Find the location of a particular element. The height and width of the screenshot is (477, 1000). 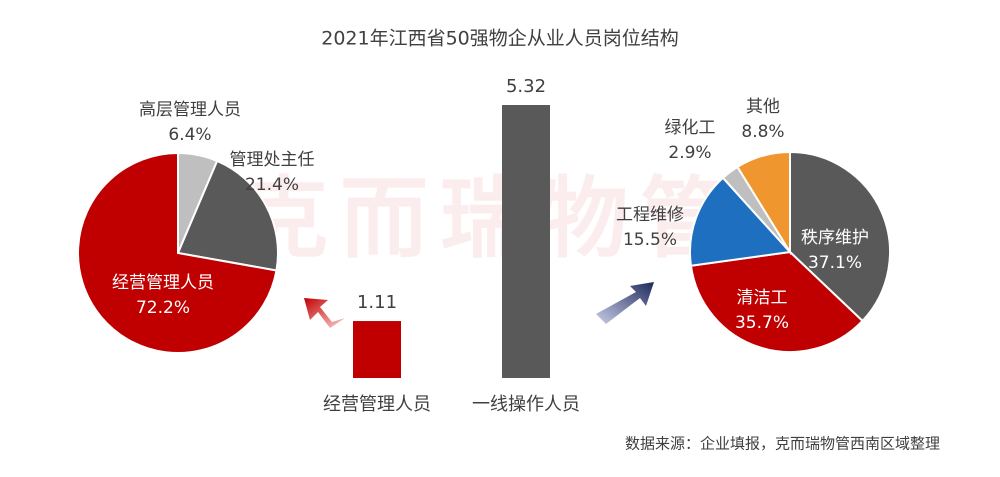

slice-label: 经营管理人员 is located at coordinates (163, 283).